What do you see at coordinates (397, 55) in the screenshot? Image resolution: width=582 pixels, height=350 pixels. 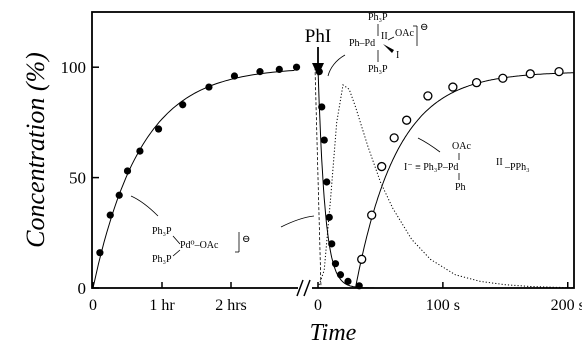 I see `svg-text: I` at bounding box center [397, 55].